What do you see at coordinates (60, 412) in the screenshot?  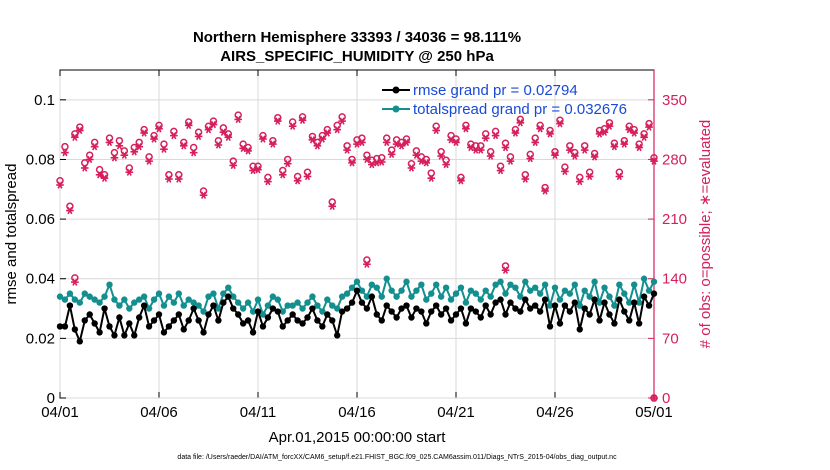 I see `x-tick-label: 04/01` at bounding box center [60, 412].